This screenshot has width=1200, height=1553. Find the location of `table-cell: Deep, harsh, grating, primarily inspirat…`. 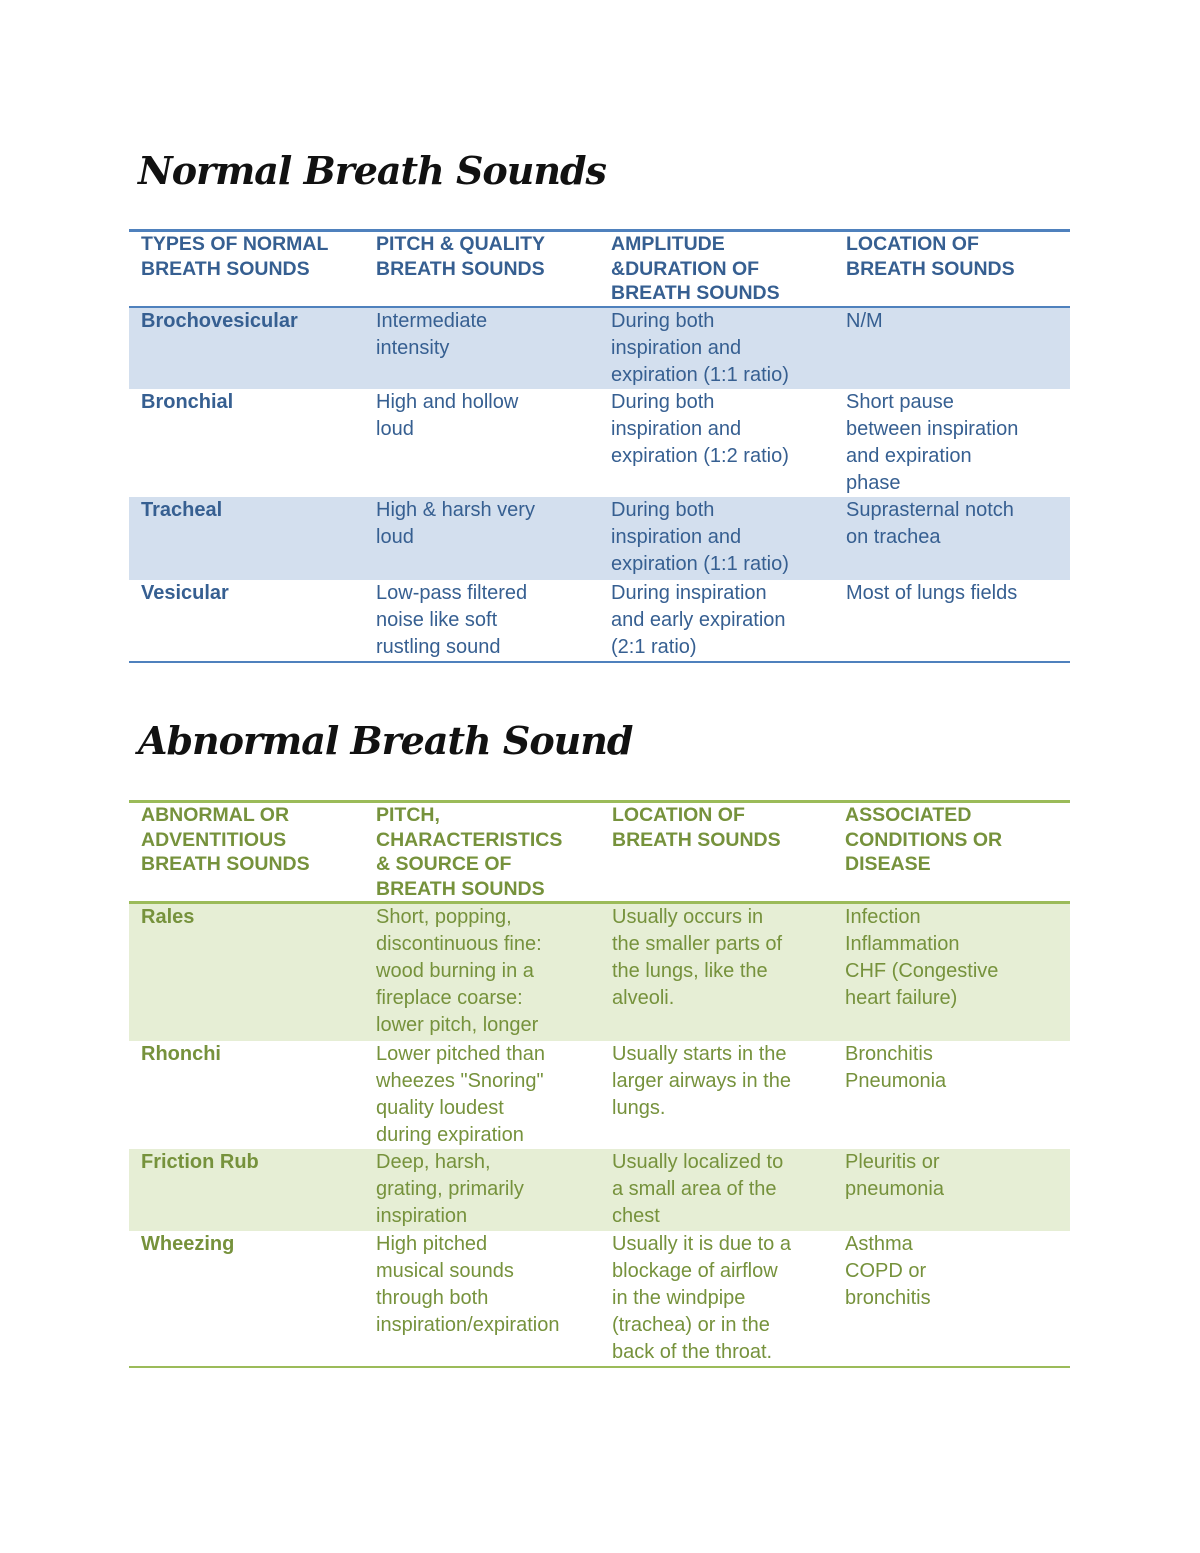

table-cell: Deep, harsh, grating, primarily inspirat… is located at coordinates (450, 1188).